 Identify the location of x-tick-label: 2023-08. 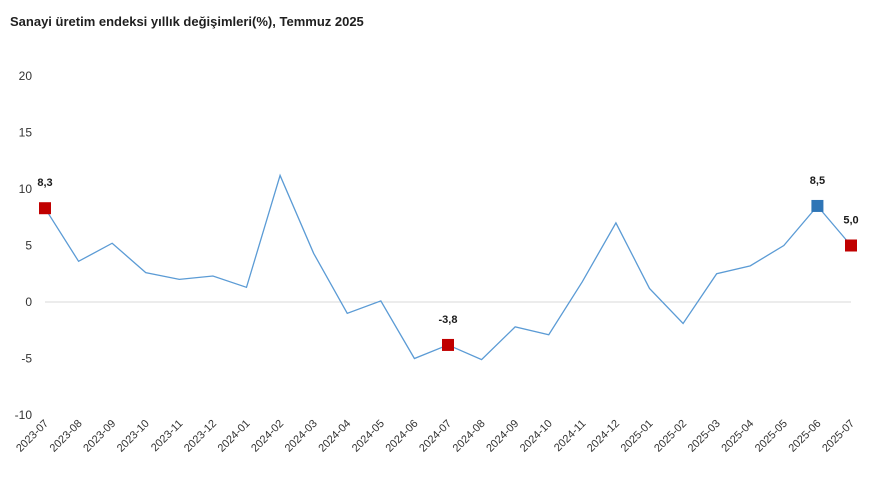
(66, 436).